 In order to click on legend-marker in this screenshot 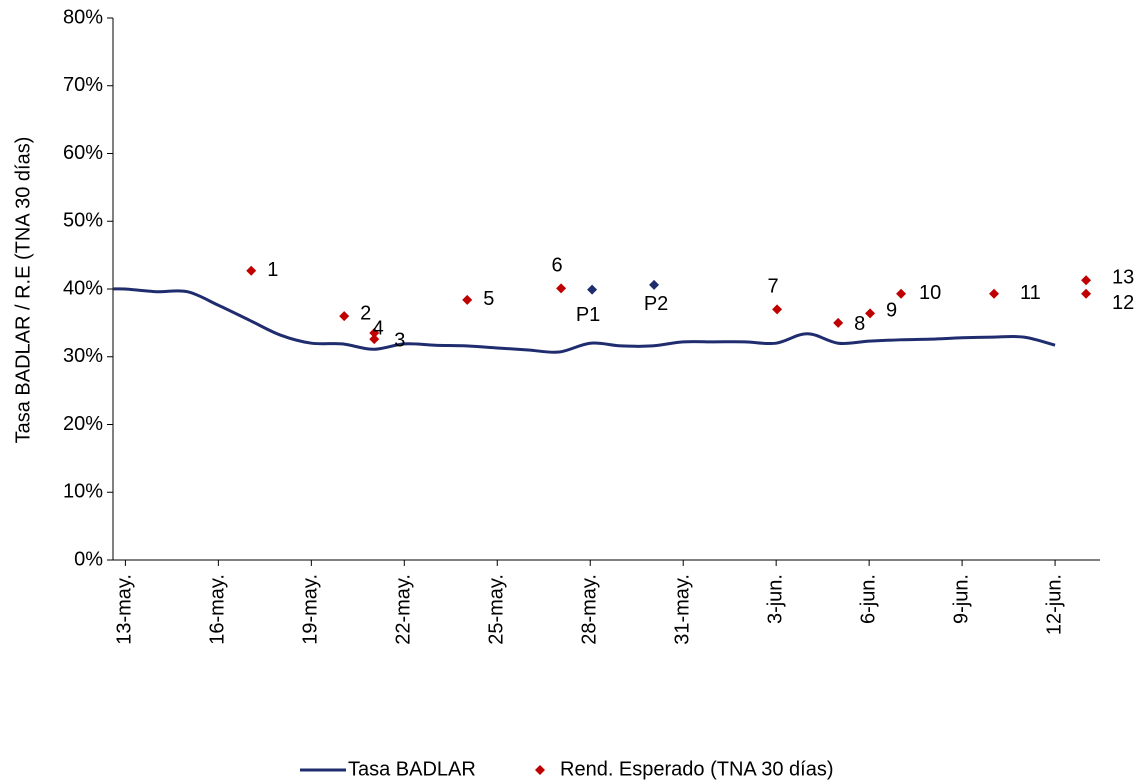, I will do `click(540, 770)`.